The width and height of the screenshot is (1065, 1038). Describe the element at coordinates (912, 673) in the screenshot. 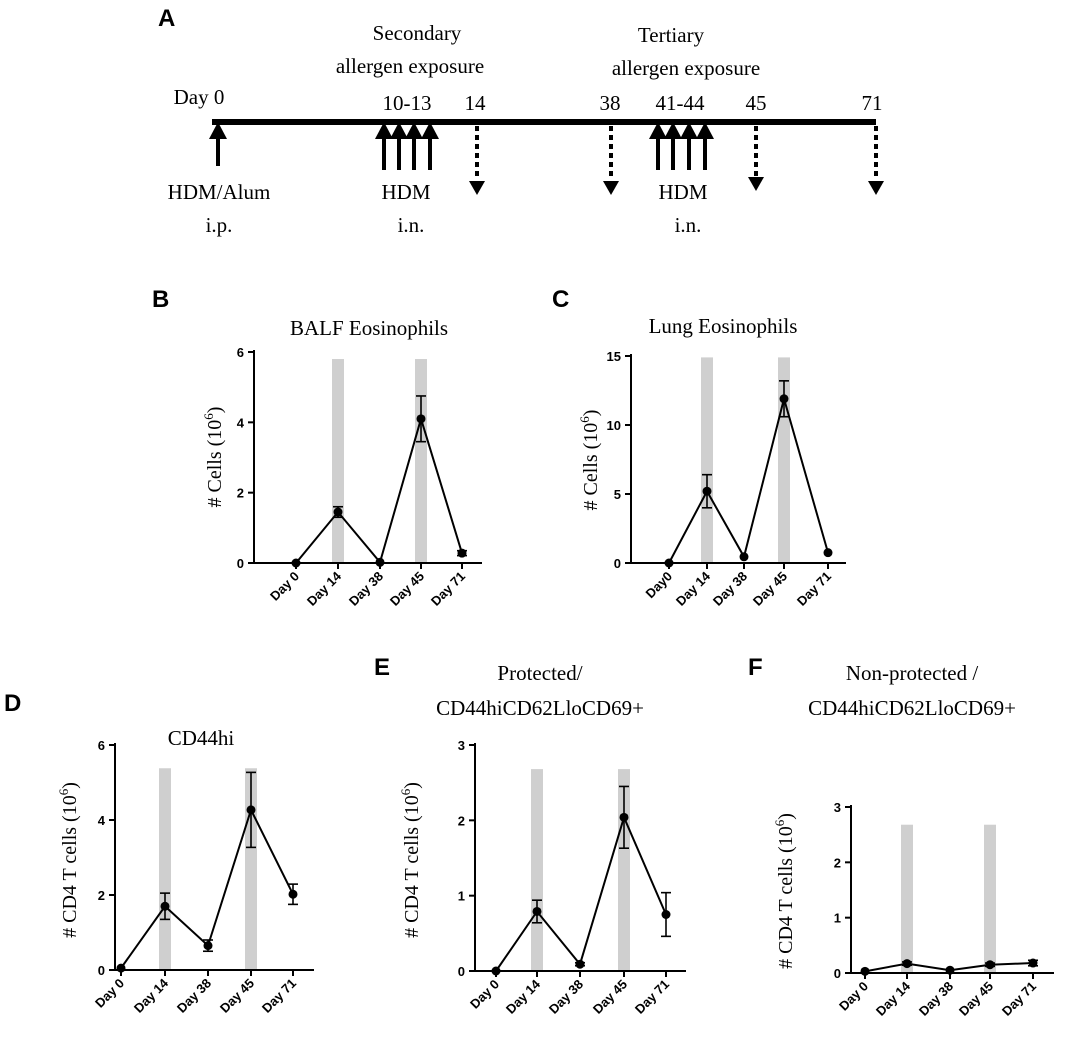

I see `chart-title: Non-protected /` at that location.